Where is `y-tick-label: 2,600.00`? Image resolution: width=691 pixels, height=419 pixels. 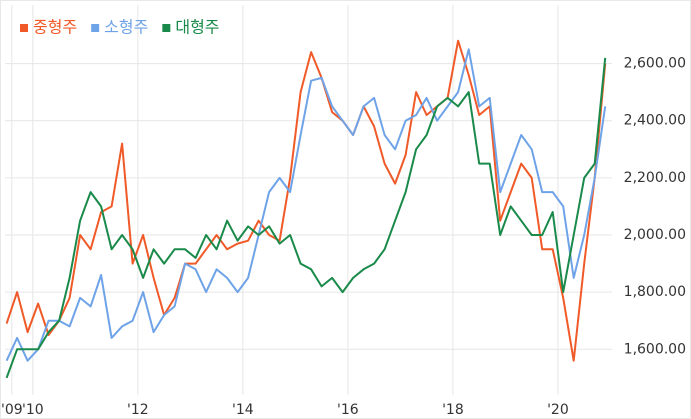
y-tick-label: 2,600.00 is located at coordinates (655, 64).